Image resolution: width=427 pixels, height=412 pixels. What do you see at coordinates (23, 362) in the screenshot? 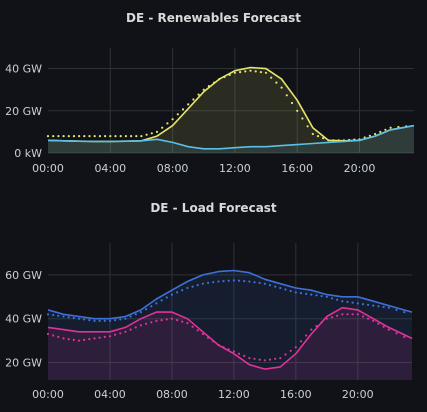
I see `y-tick-label: 20 GW` at bounding box center [23, 362].